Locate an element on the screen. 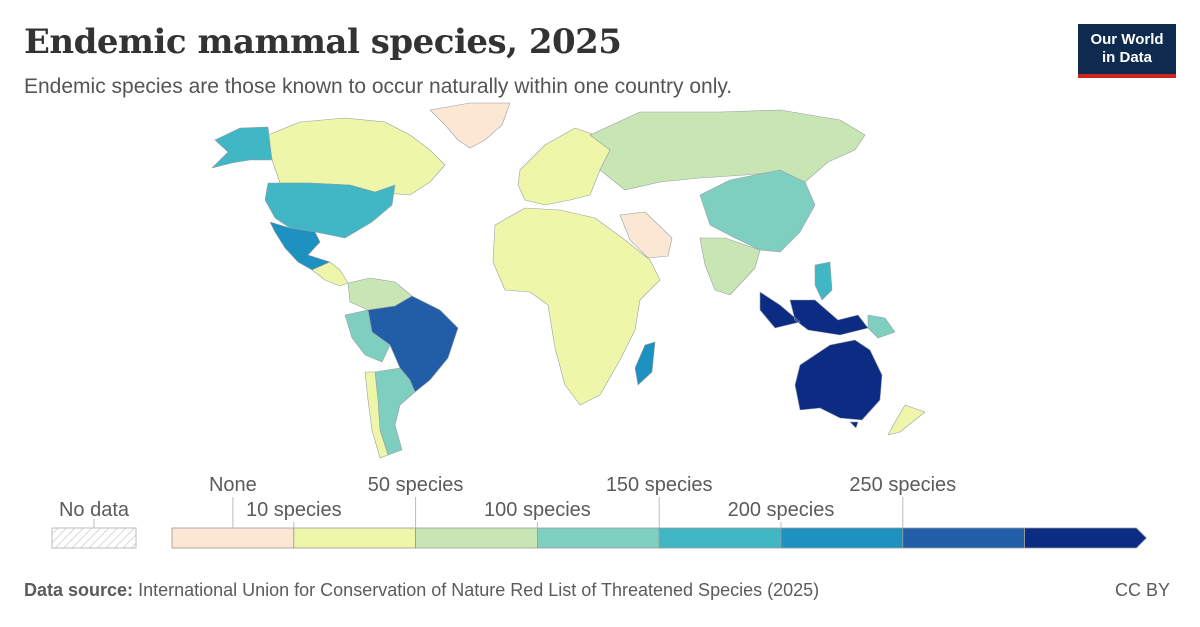 The width and height of the screenshot is (1200, 627). region-russia is located at coordinates (727, 150).